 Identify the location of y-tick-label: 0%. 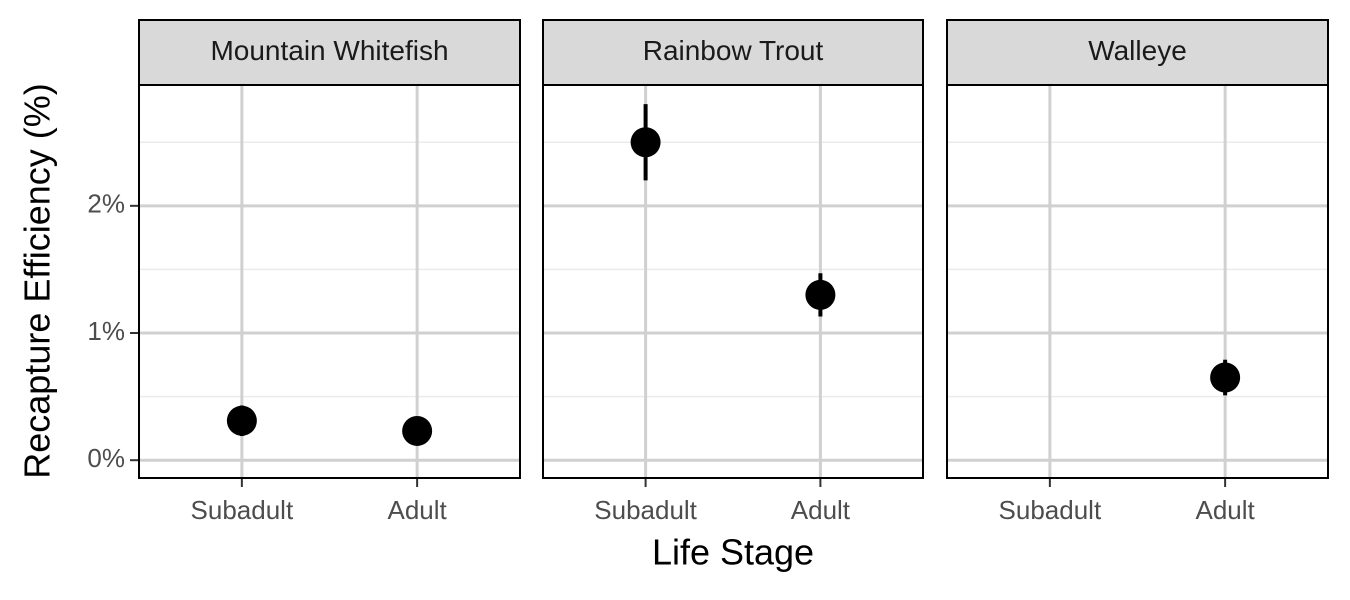
(106, 458).